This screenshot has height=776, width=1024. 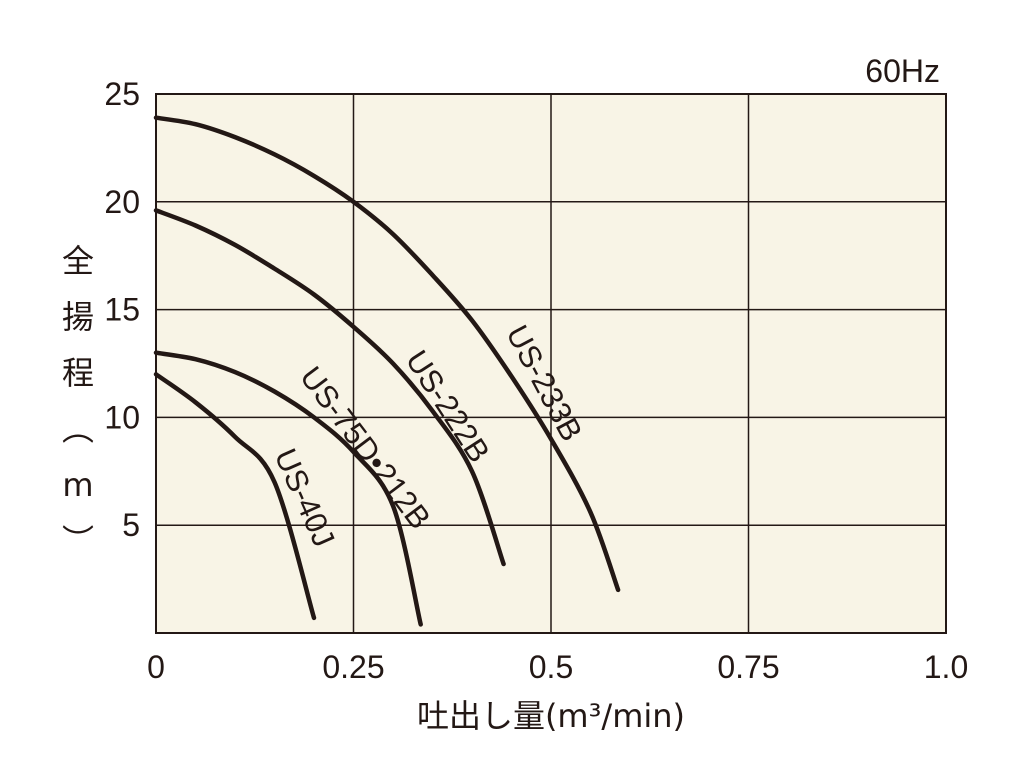 I want to click on x-tick-label: 0, so click(x=156, y=667).